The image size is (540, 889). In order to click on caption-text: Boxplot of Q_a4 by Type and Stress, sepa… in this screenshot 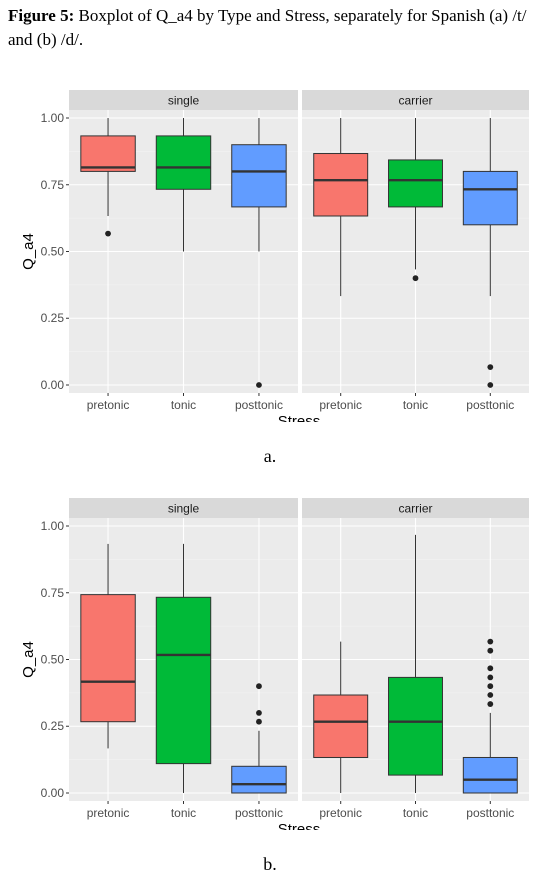, I will do `click(267, 27)`.